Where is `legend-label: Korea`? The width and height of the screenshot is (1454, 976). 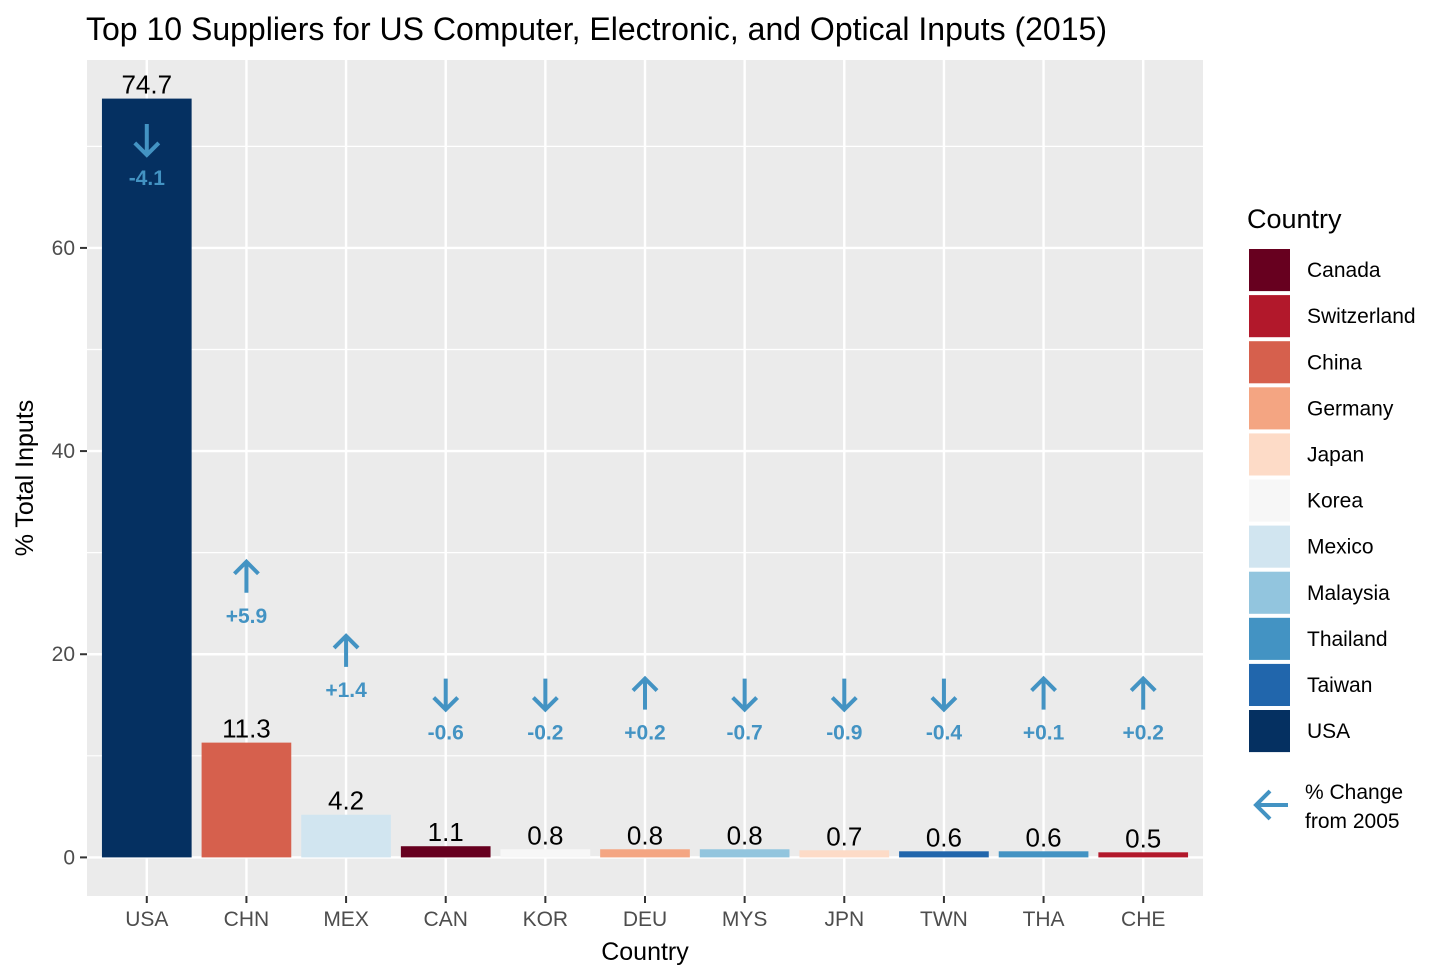
legend-label: Korea is located at coordinates (1335, 501).